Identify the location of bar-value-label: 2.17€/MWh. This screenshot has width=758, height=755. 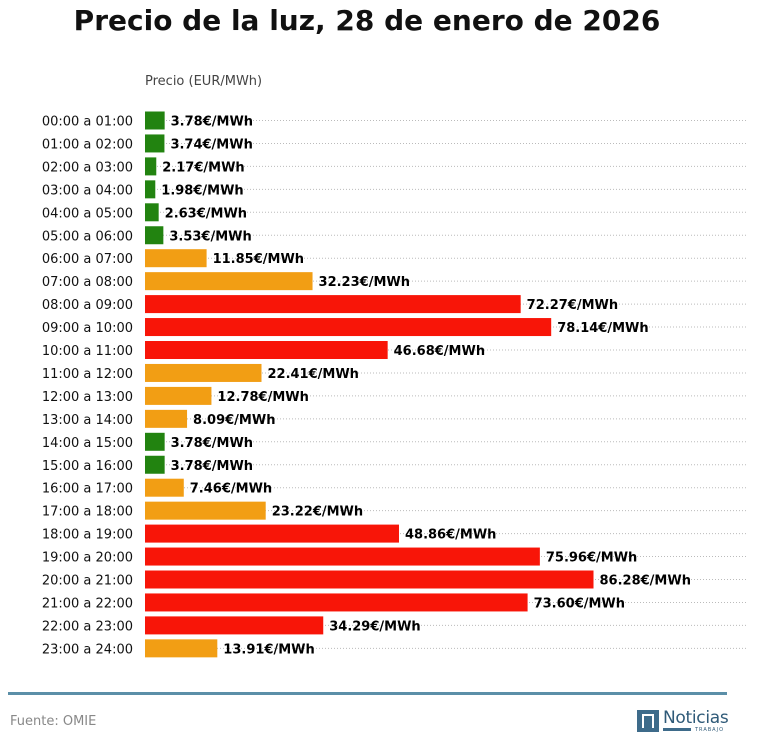
(203, 167).